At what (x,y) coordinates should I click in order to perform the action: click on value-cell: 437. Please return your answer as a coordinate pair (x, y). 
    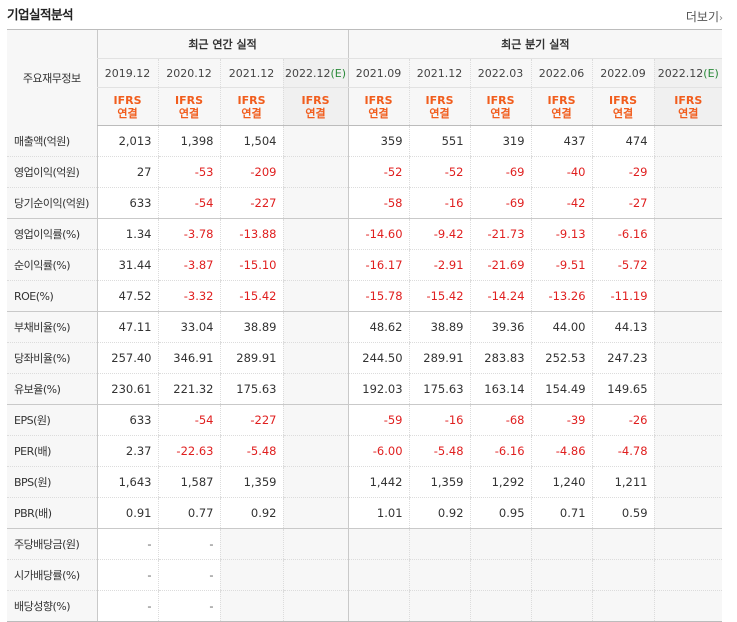
    Looking at the image, I should click on (561, 141).